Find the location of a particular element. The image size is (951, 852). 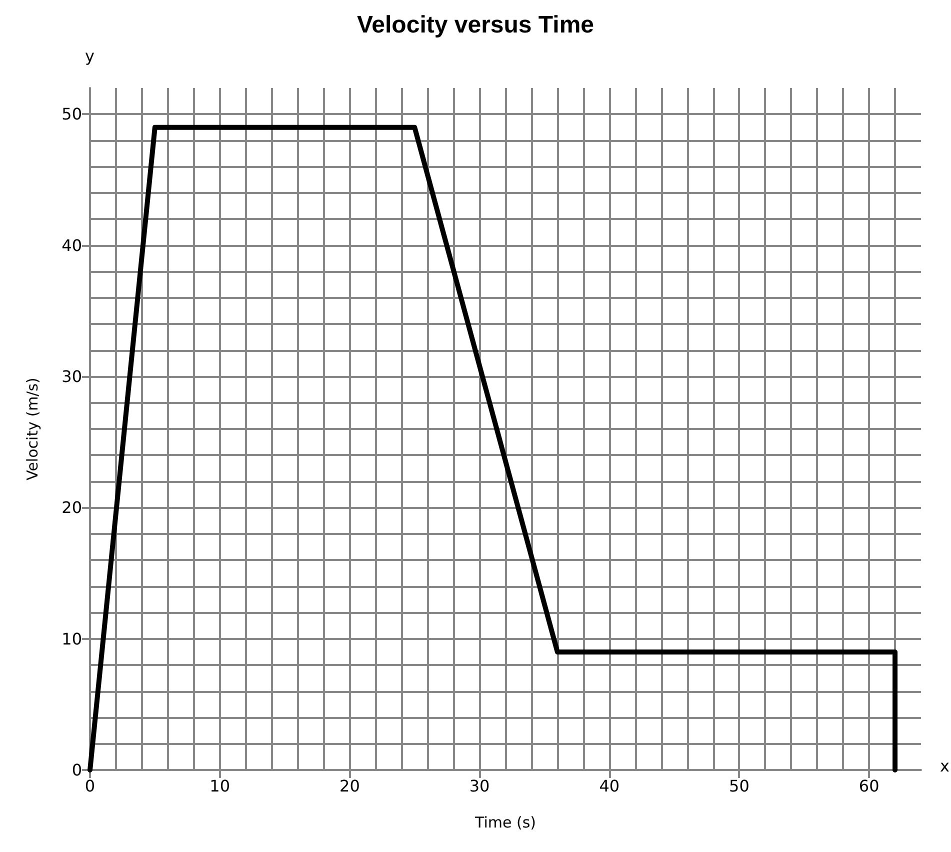

x-tick-label: 50 is located at coordinates (739, 786).